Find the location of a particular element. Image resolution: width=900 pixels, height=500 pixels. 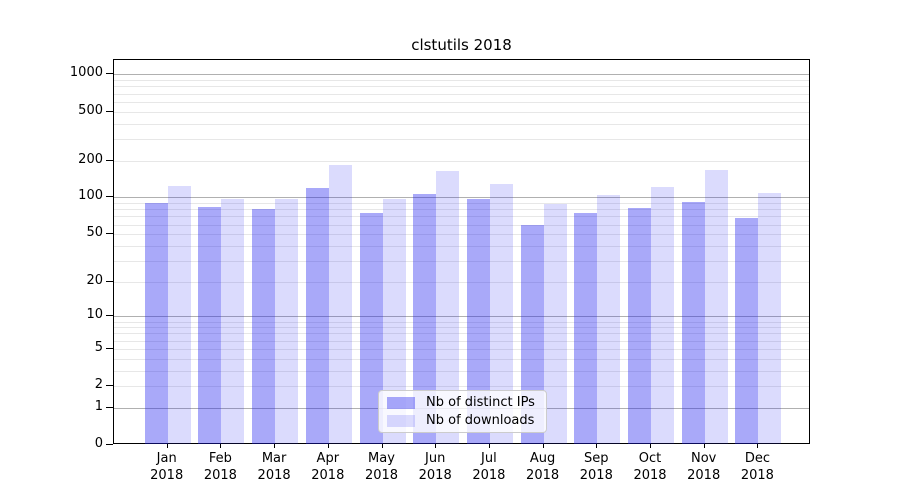

bar-nb-of-downloads-jul is located at coordinates (501, 314).